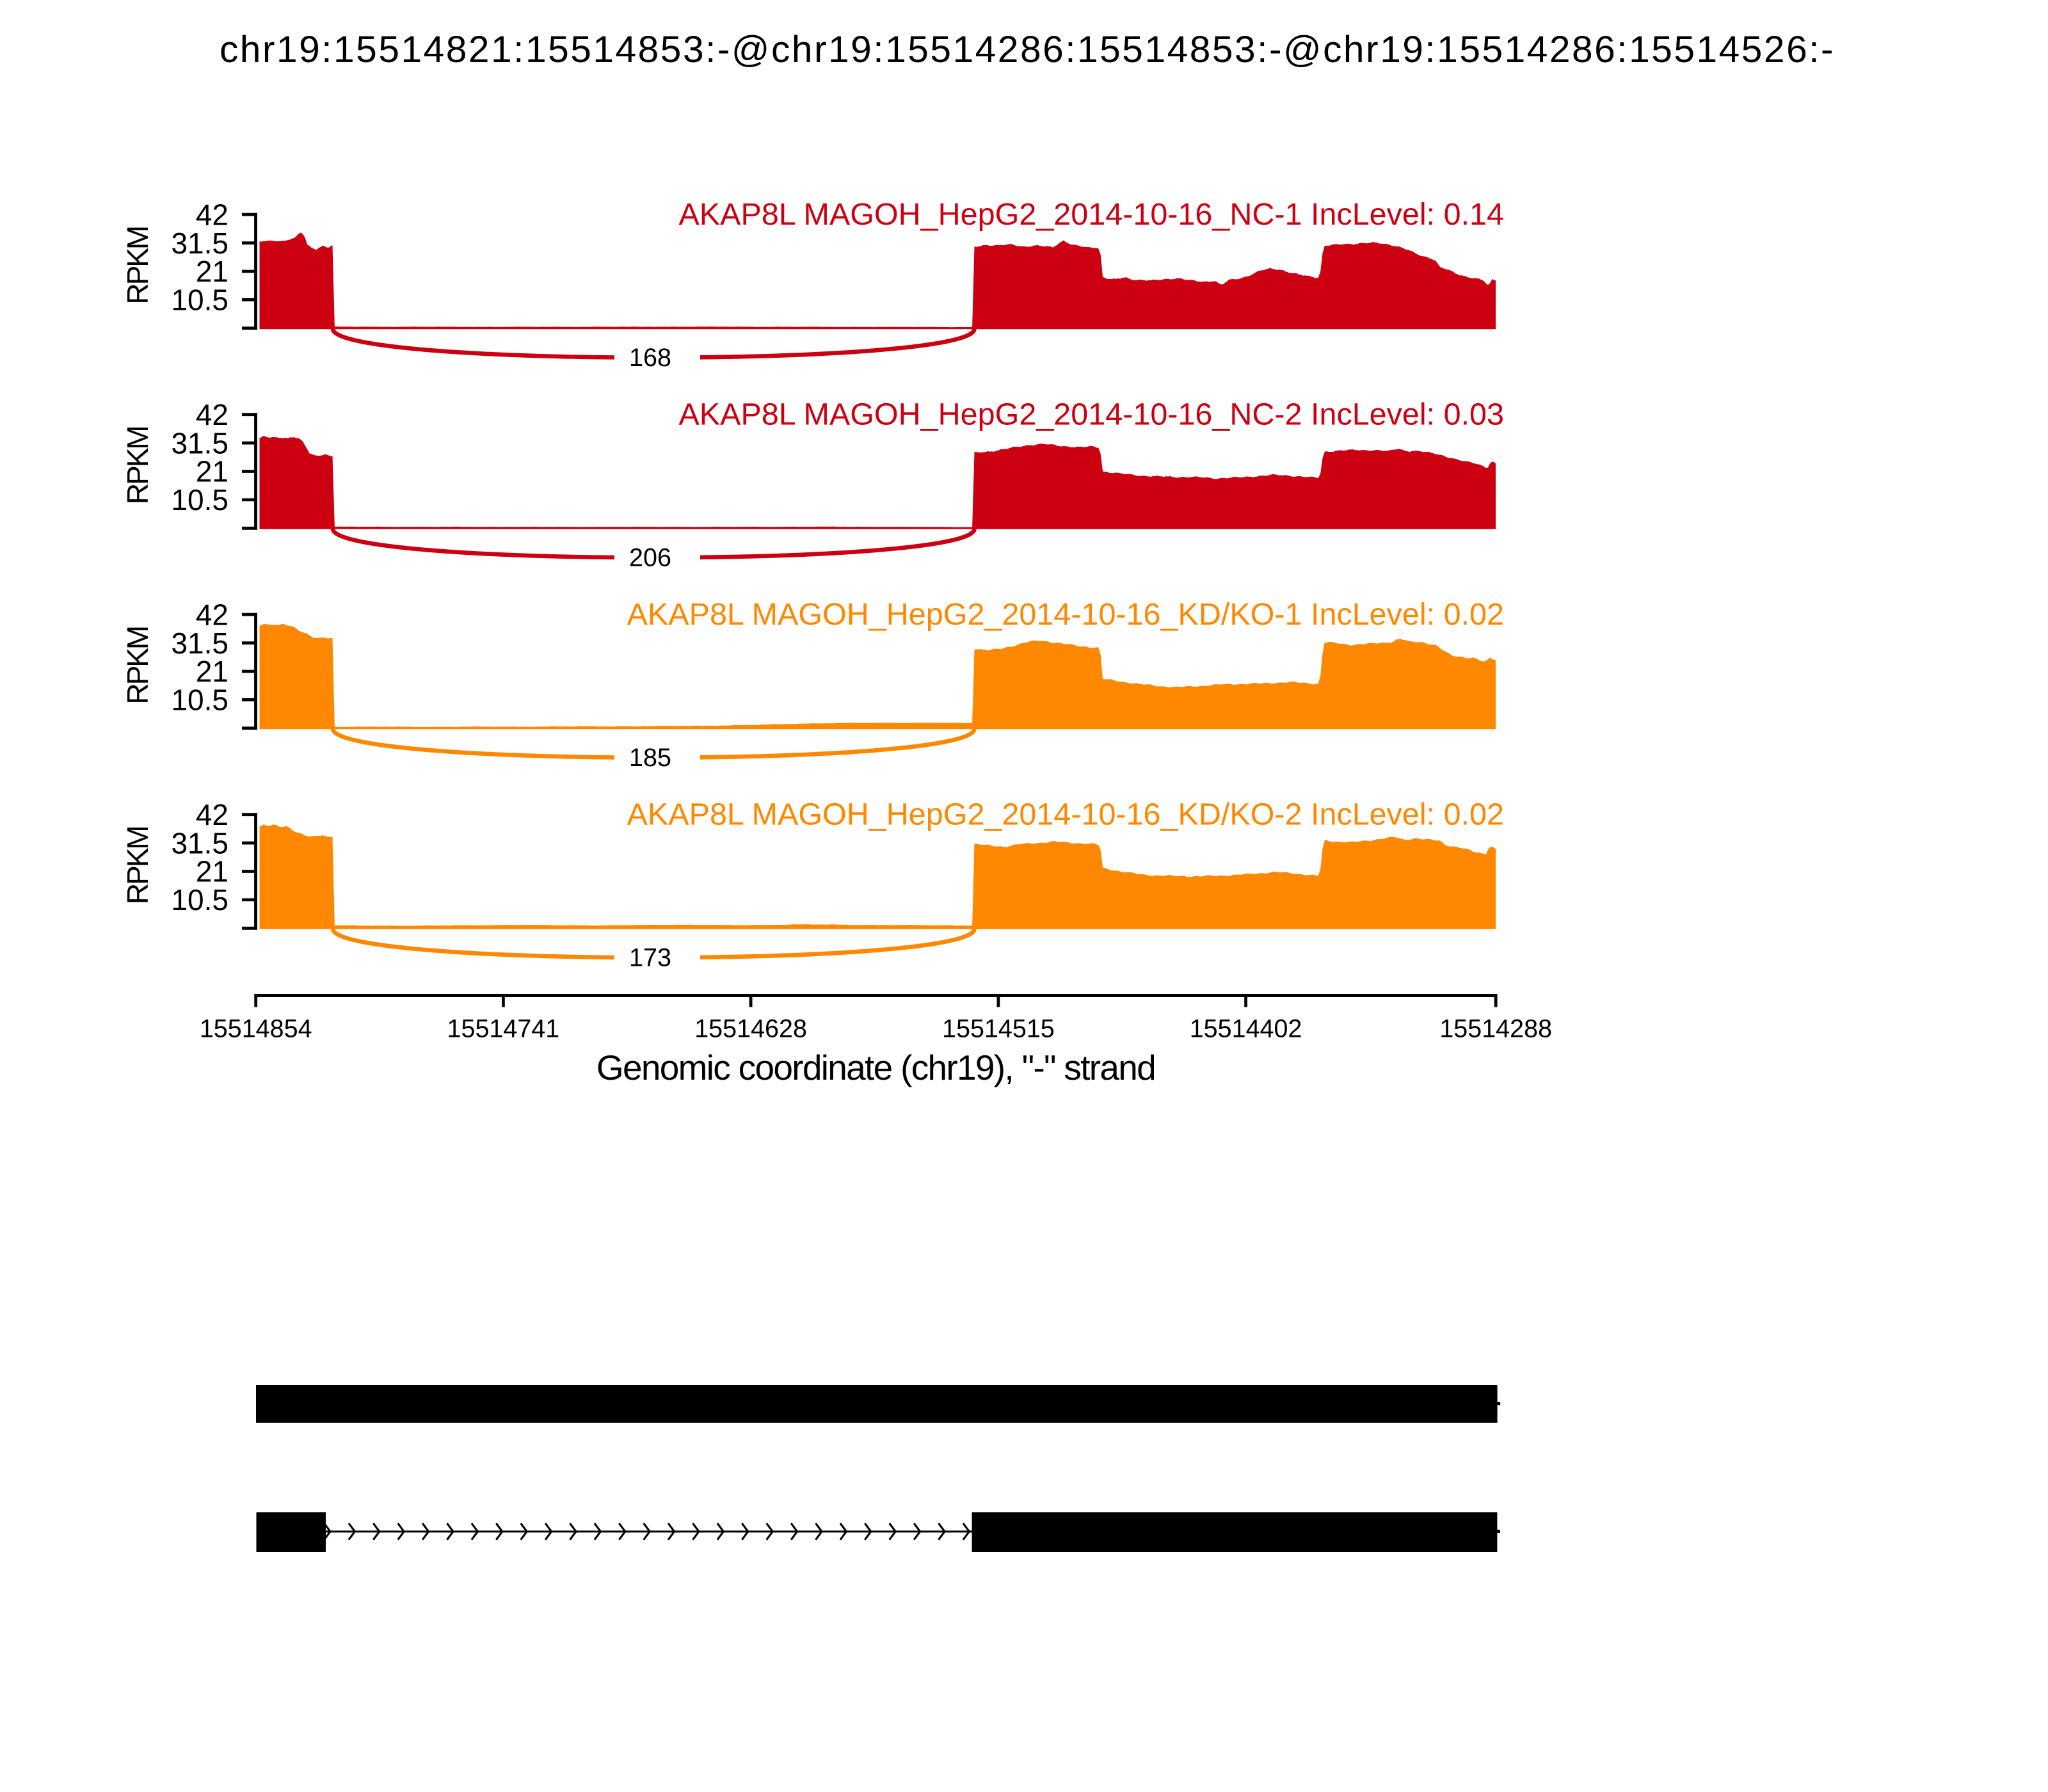 The image size is (2048, 1792). I want to click on svg-text: 173, so click(650, 957).